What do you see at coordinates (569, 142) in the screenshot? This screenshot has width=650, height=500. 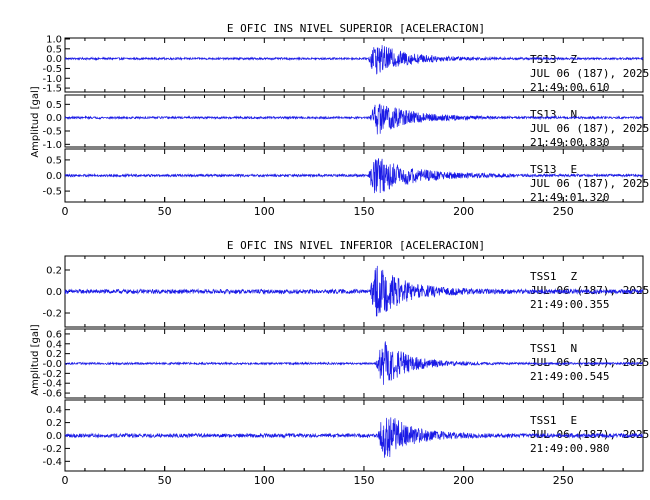 I see `panel-time: 21:49:00.830` at bounding box center [569, 142].